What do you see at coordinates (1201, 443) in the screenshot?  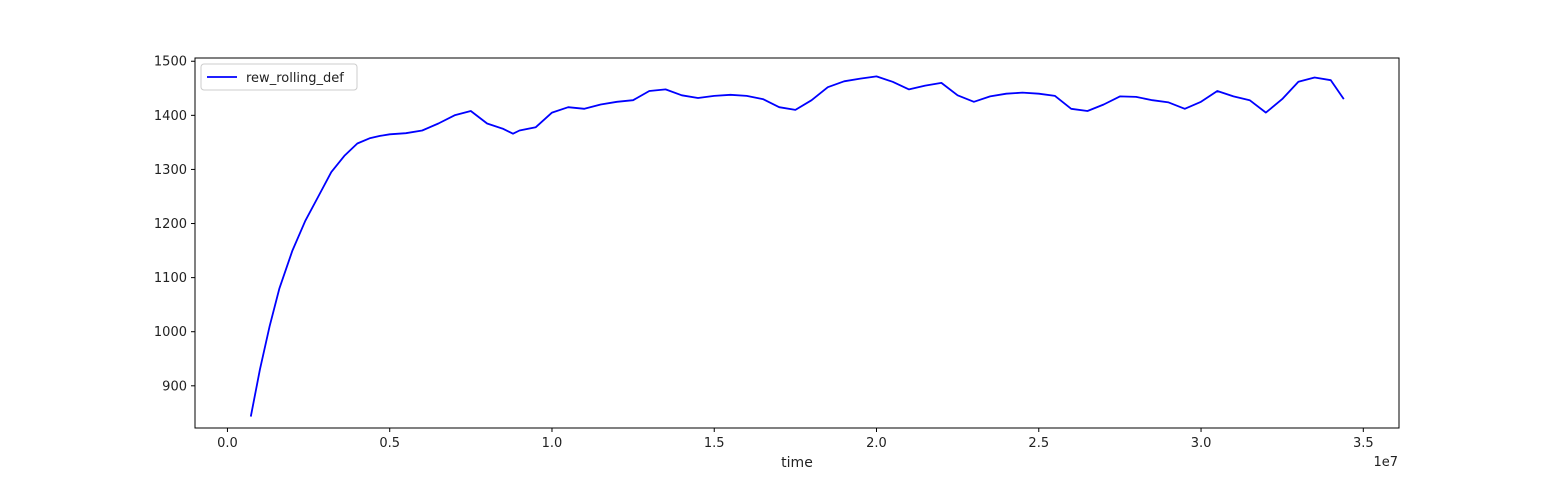 I see `x-tick-label: 3.0` at bounding box center [1201, 443].